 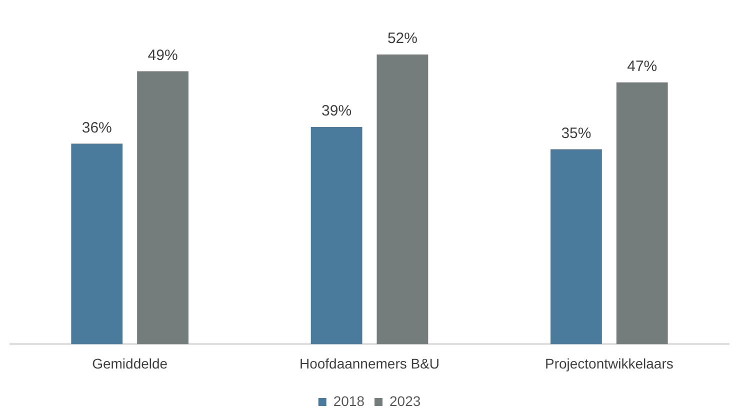 I want to click on x-tick-label: Hoofdaannemers B&U, so click(x=369, y=363).